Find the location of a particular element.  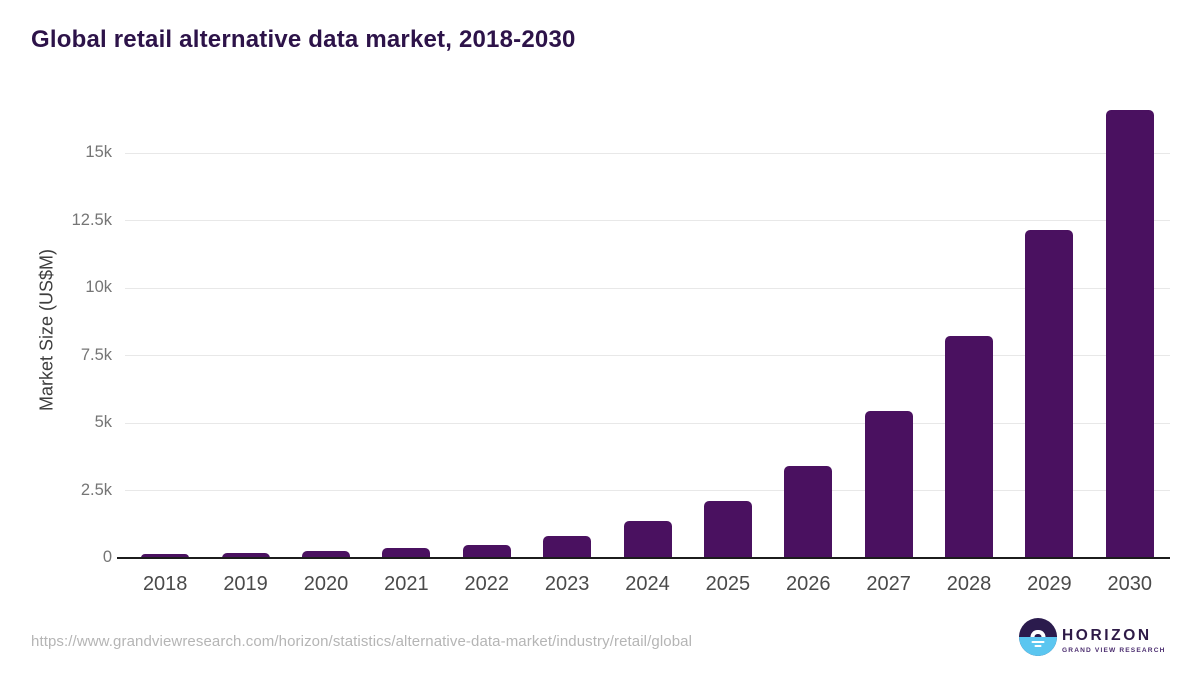

horizon-logo-icon is located at coordinates (1038, 637).